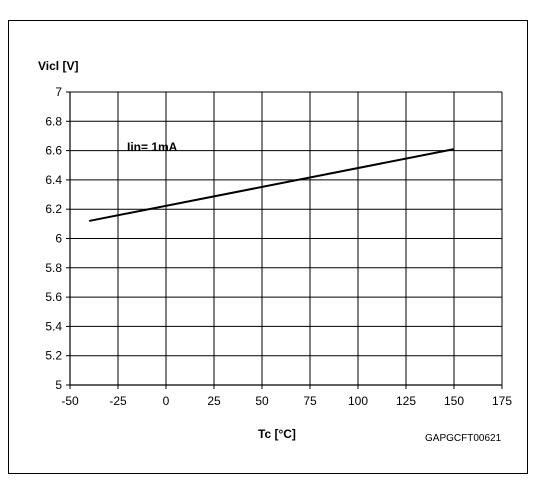  Describe the element at coordinates (70, 401) in the screenshot. I see `x-tick-label: -50` at that location.